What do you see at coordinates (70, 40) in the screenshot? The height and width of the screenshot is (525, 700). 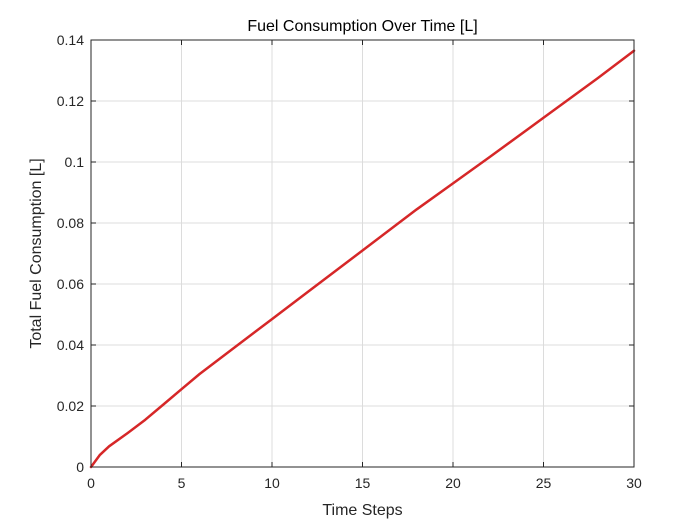 I see `y-tick-label: 0.14` at bounding box center [70, 40].